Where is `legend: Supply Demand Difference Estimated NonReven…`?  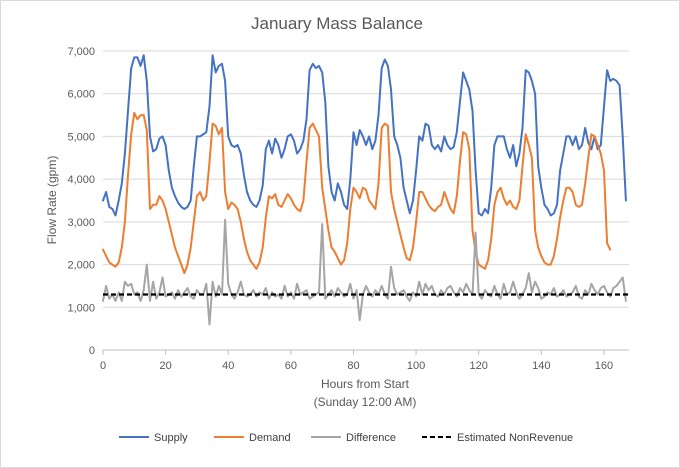 legend: Supply Demand Difference Estimated NonReven… is located at coordinates (346, 438).